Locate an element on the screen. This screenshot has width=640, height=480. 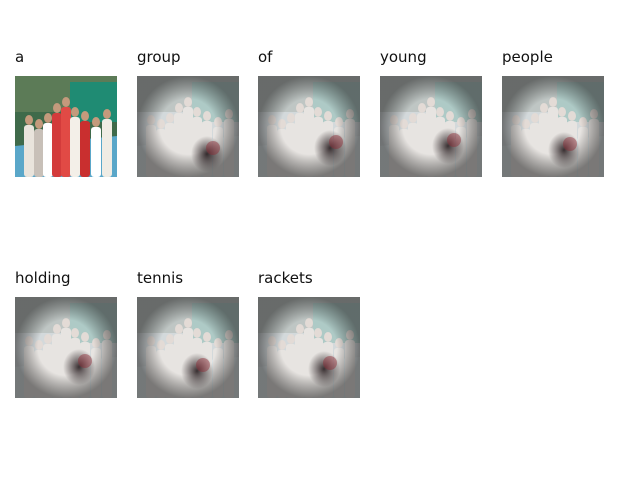
word-label: a is located at coordinates (20, 57).